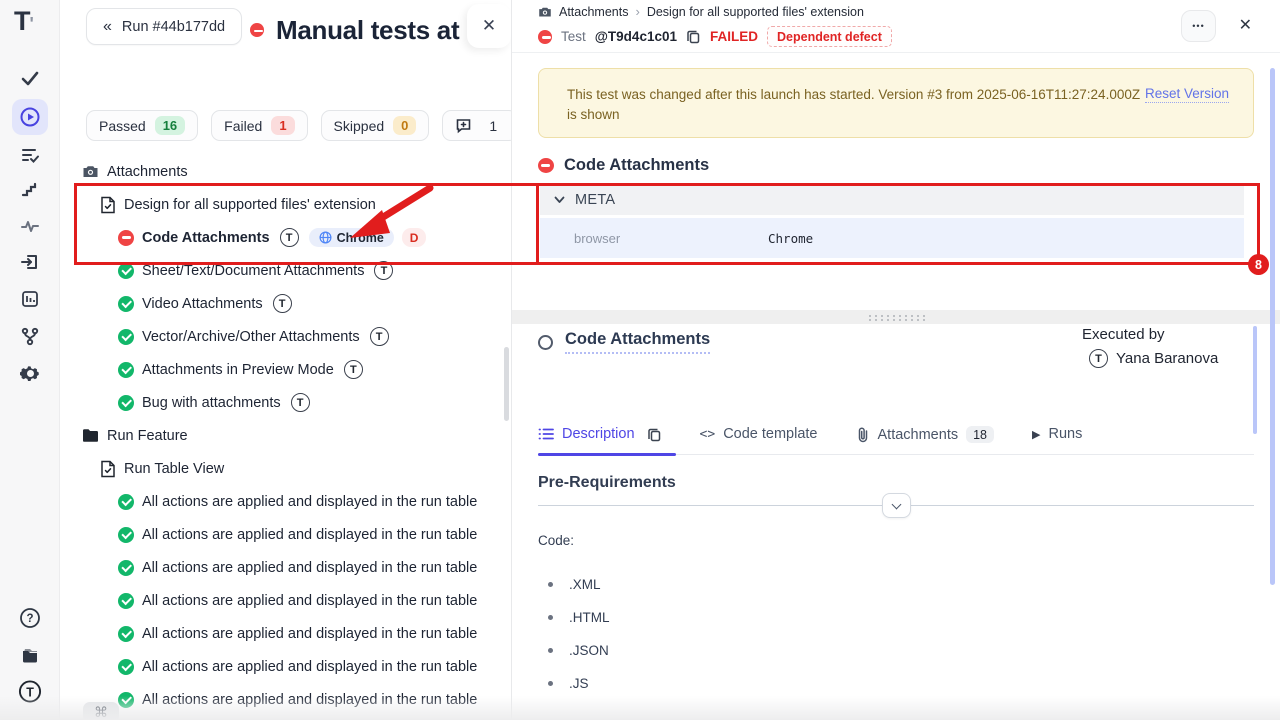 Image resolution: width=1280 pixels, height=720 pixels. What do you see at coordinates (375, 125) in the screenshot?
I see `filter-skipped: Skipped 0` at bounding box center [375, 125].